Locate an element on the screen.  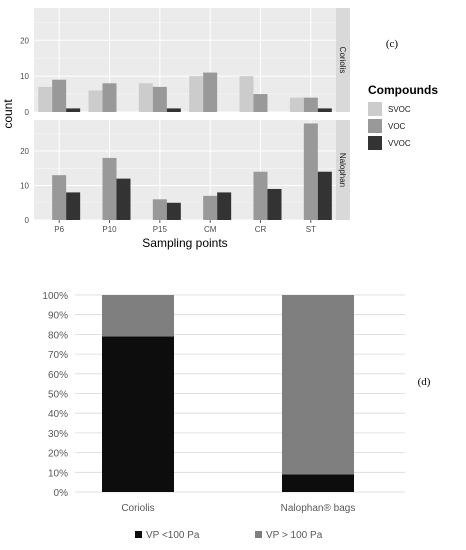
legend-label-vvoc: VVOC is located at coordinates (399, 143).